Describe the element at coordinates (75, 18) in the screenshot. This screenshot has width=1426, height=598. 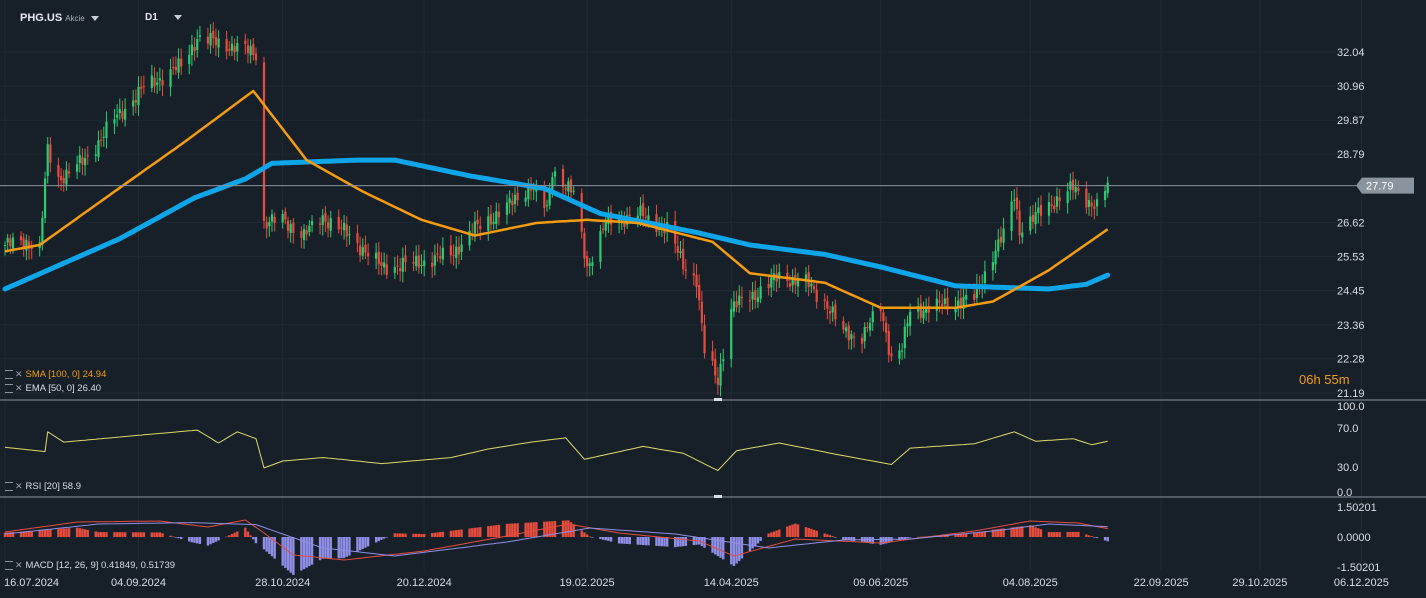
I see `instrument-type-label: Akcie` at that location.